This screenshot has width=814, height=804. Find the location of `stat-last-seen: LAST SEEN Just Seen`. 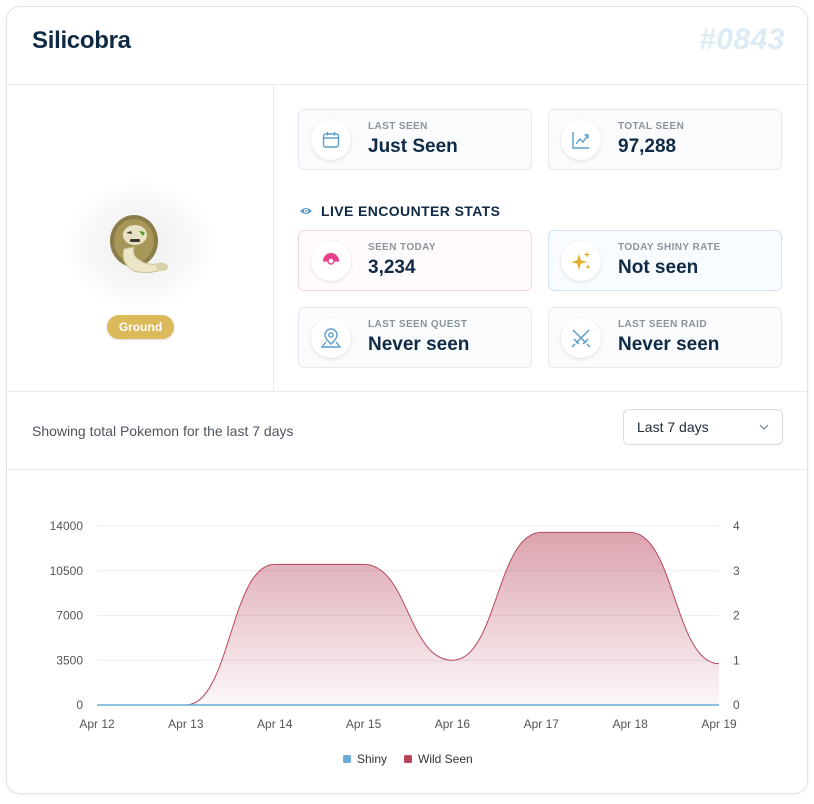

stat-last-seen: LAST SEEN Just Seen is located at coordinates (415, 139).